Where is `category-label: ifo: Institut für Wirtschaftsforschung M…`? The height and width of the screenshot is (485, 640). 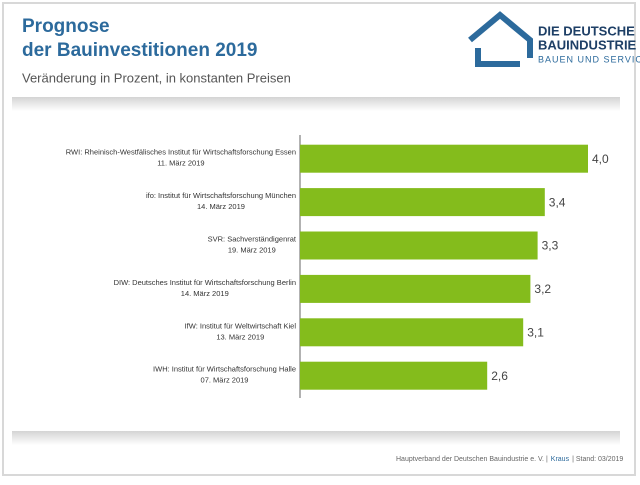 category-label: ifo: Institut für Wirtschaftsforschung M… is located at coordinates (221, 195).